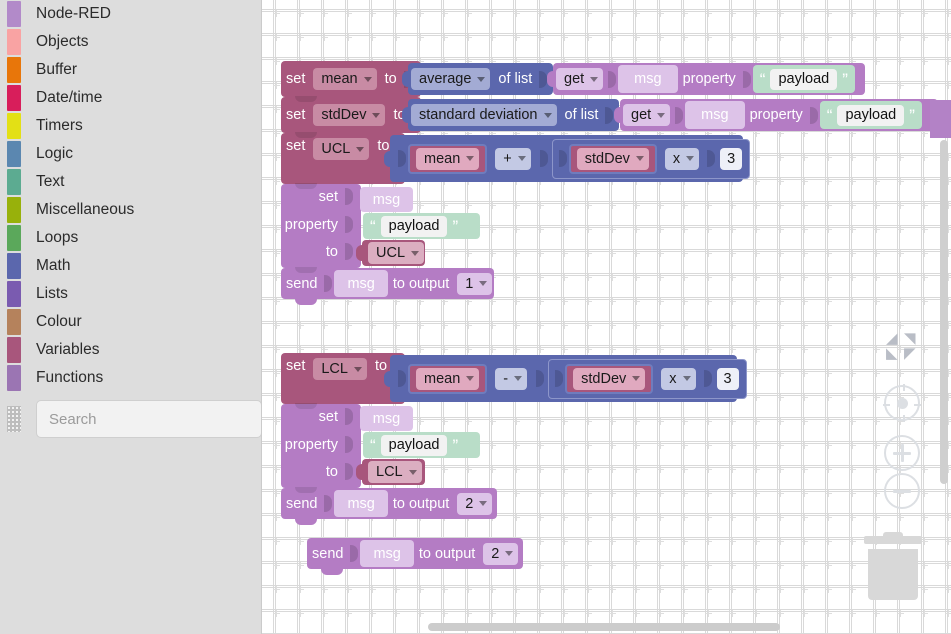 The image size is (951, 634). What do you see at coordinates (131, 378) in the screenshot?
I see `toolbox-category-functions: Functions` at bounding box center [131, 378].